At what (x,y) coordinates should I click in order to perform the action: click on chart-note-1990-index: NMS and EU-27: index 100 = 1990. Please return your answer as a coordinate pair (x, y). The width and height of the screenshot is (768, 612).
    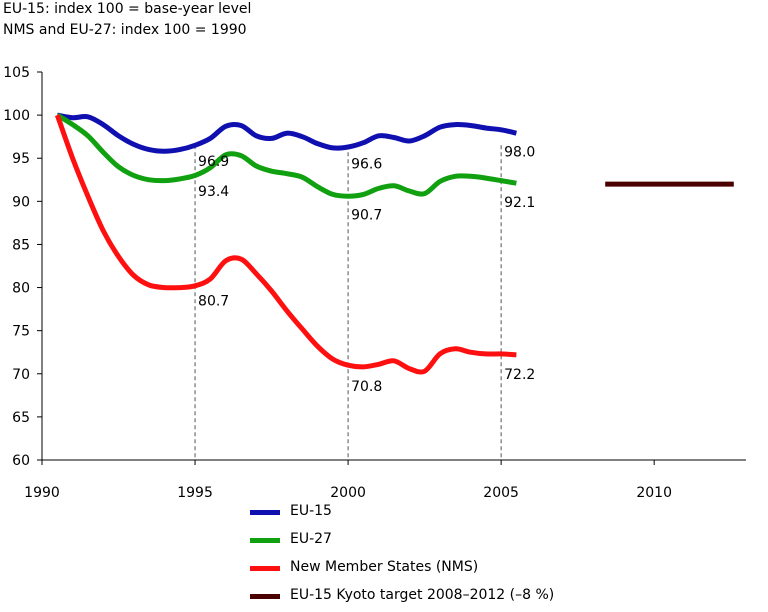
    Looking at the image, I should click on (125, 30).